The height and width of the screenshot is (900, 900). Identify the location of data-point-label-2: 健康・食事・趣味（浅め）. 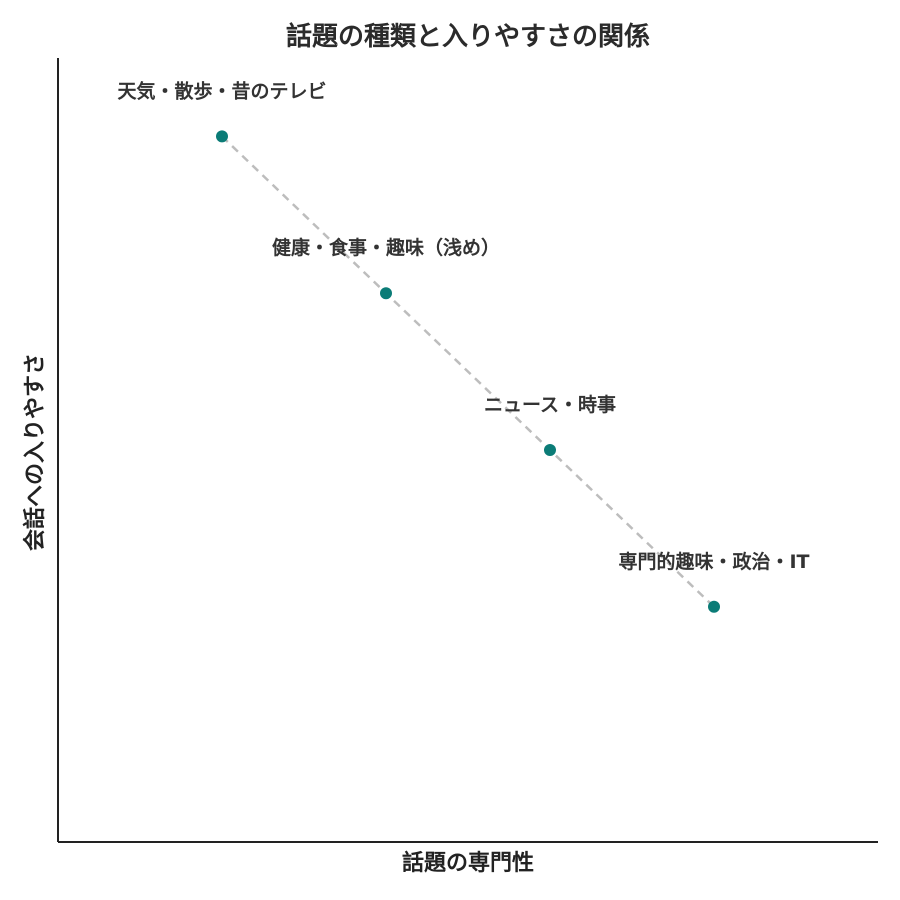
(386, 247).